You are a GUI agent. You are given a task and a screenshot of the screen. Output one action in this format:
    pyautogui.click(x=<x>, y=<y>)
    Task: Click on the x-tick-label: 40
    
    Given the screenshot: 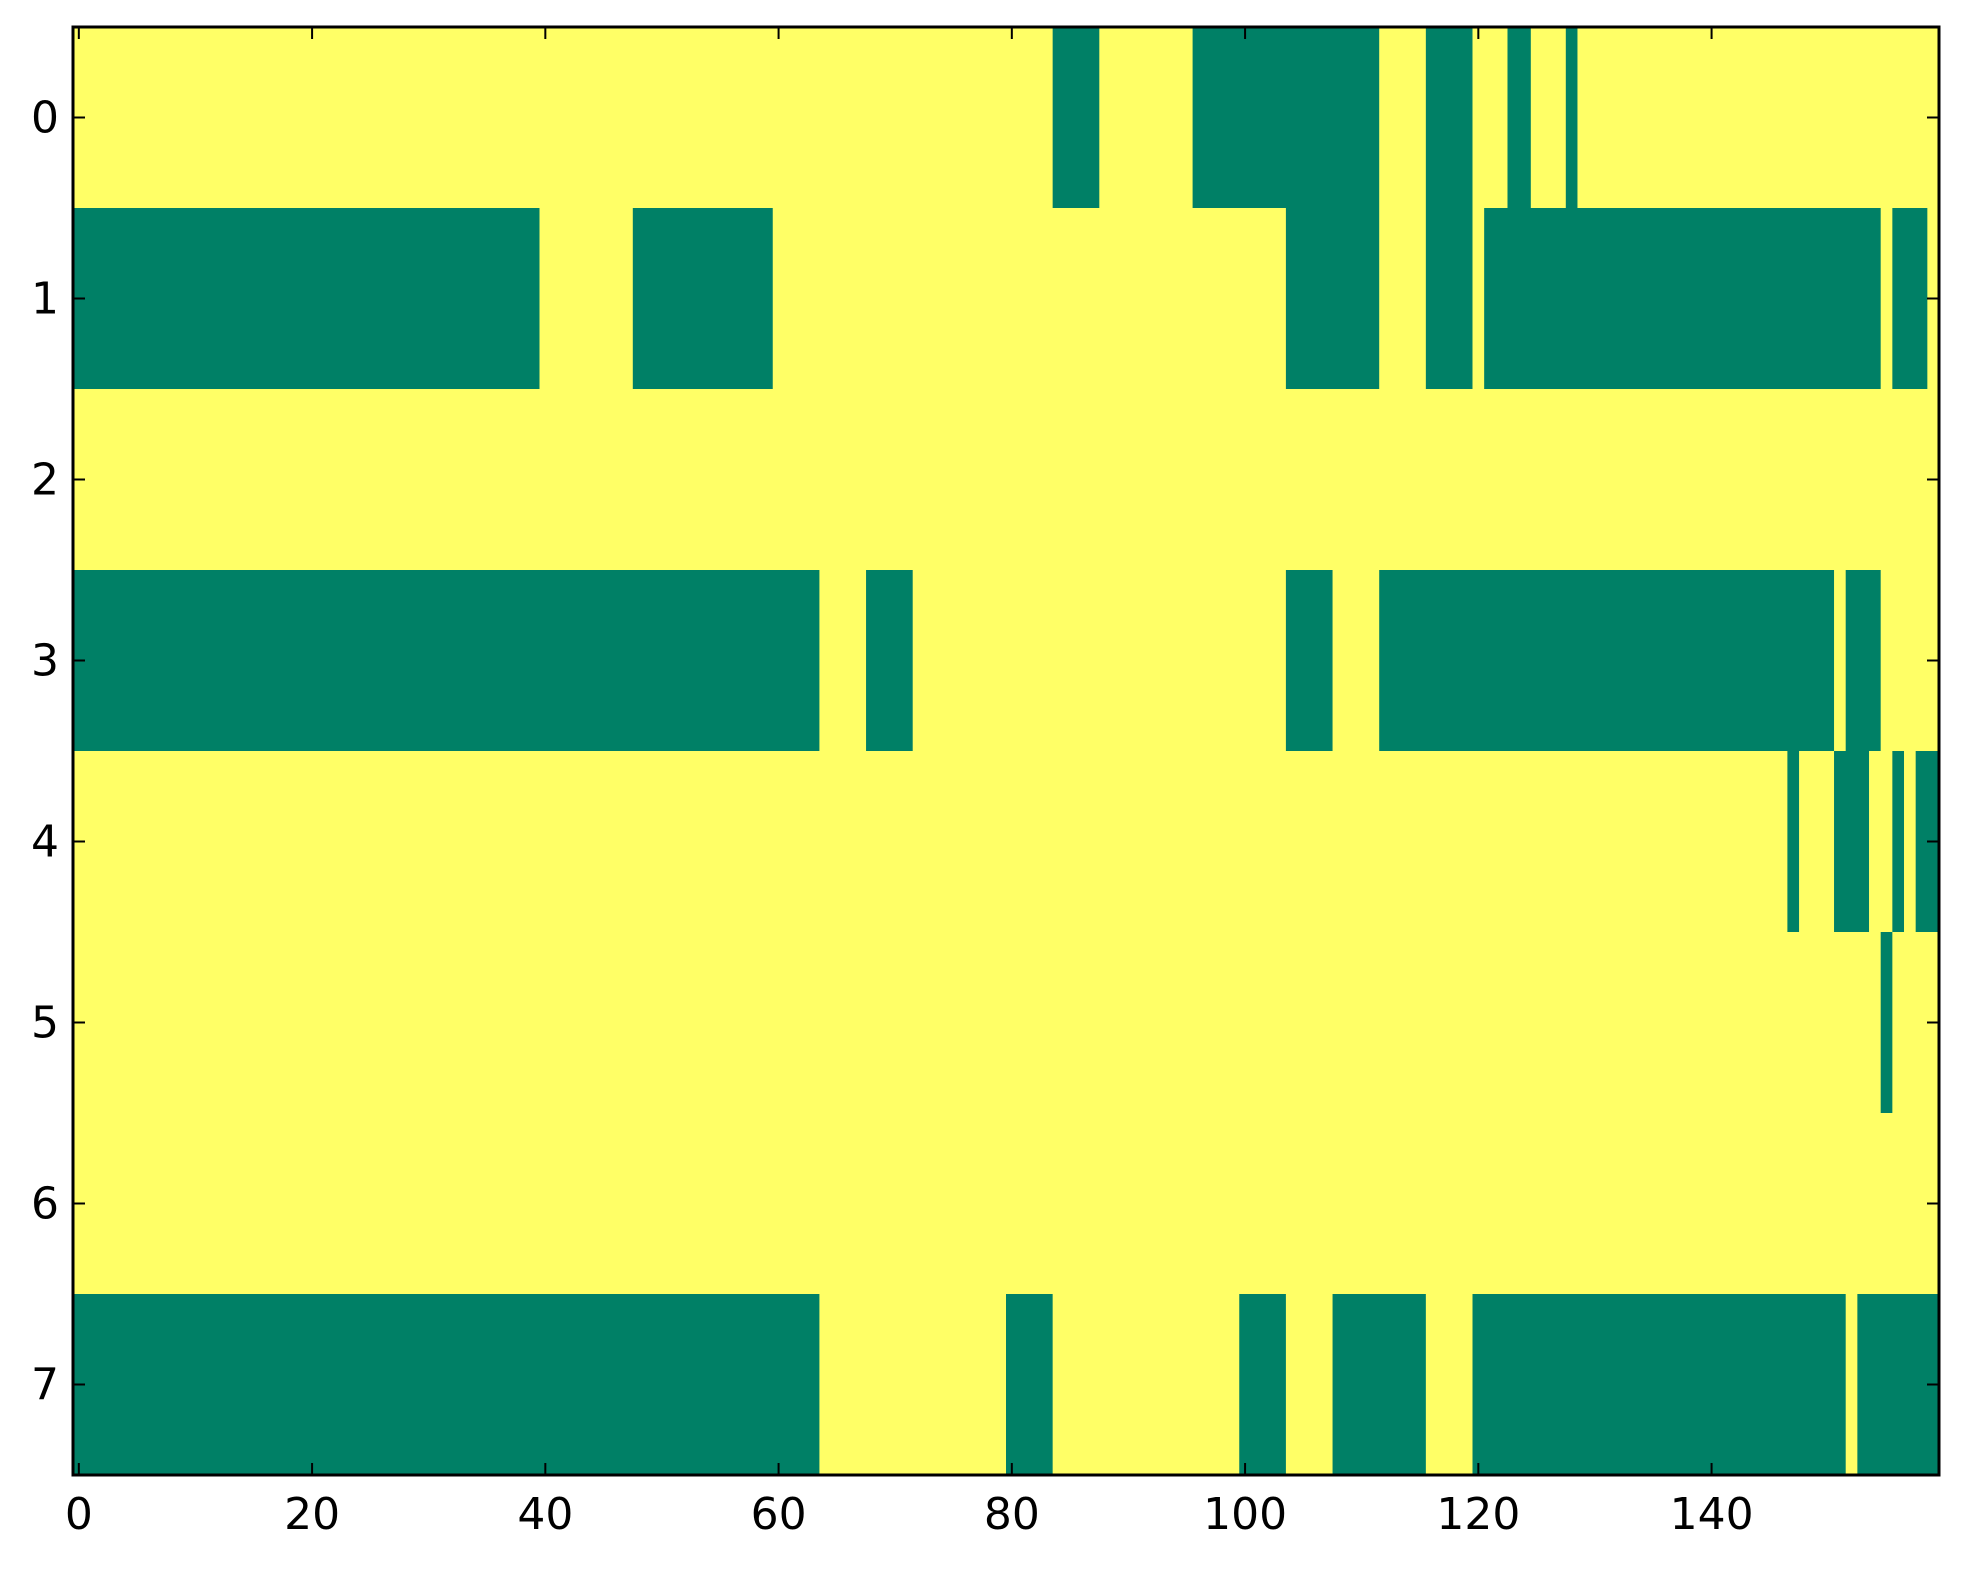 What is the action you would take?
    pyautogui.click(x=545, y=1514)
    